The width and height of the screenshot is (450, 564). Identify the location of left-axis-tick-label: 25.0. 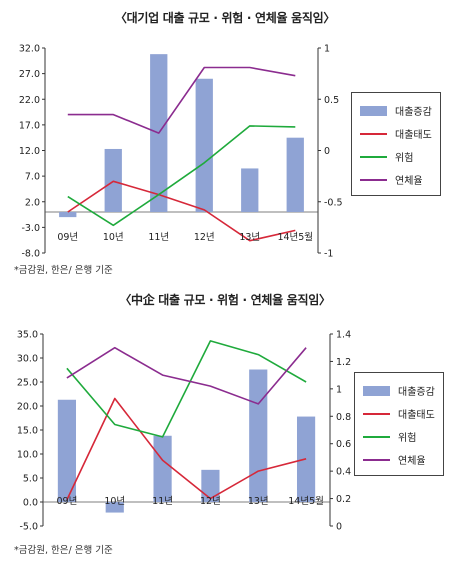
(27, 383).